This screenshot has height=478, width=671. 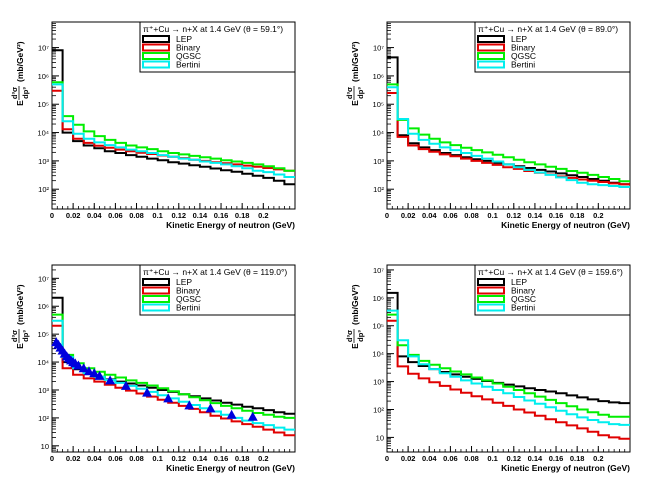 What do you see at coordinates (25, 336) in the screenshot?
I see `y-axis-label-denominator: dp³` at bounding box center [25, 336].